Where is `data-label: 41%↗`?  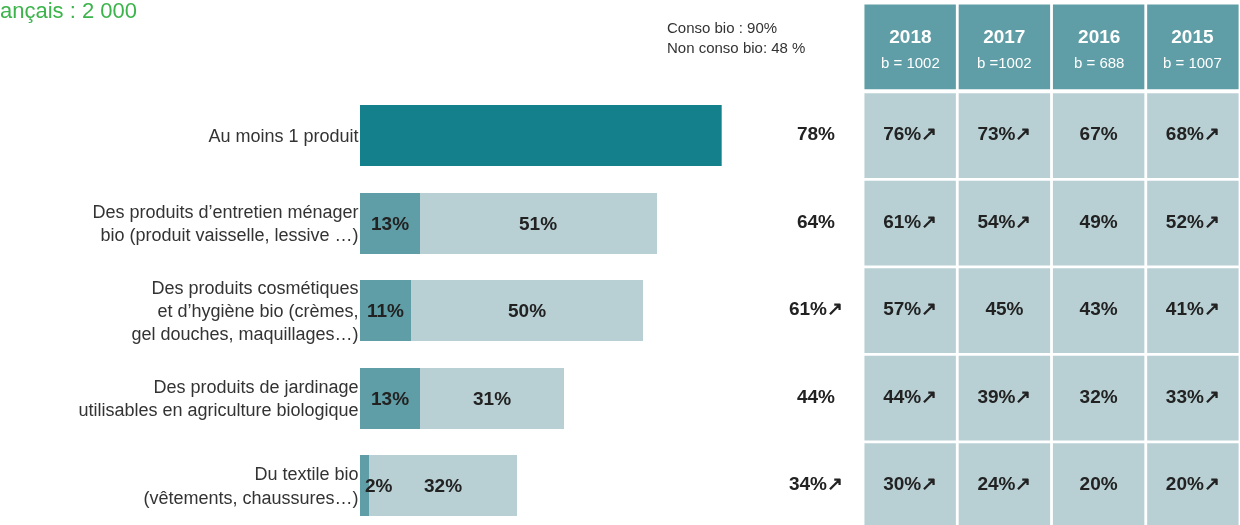 data-label: 41%↗ is located at coordinates (1192, 309).